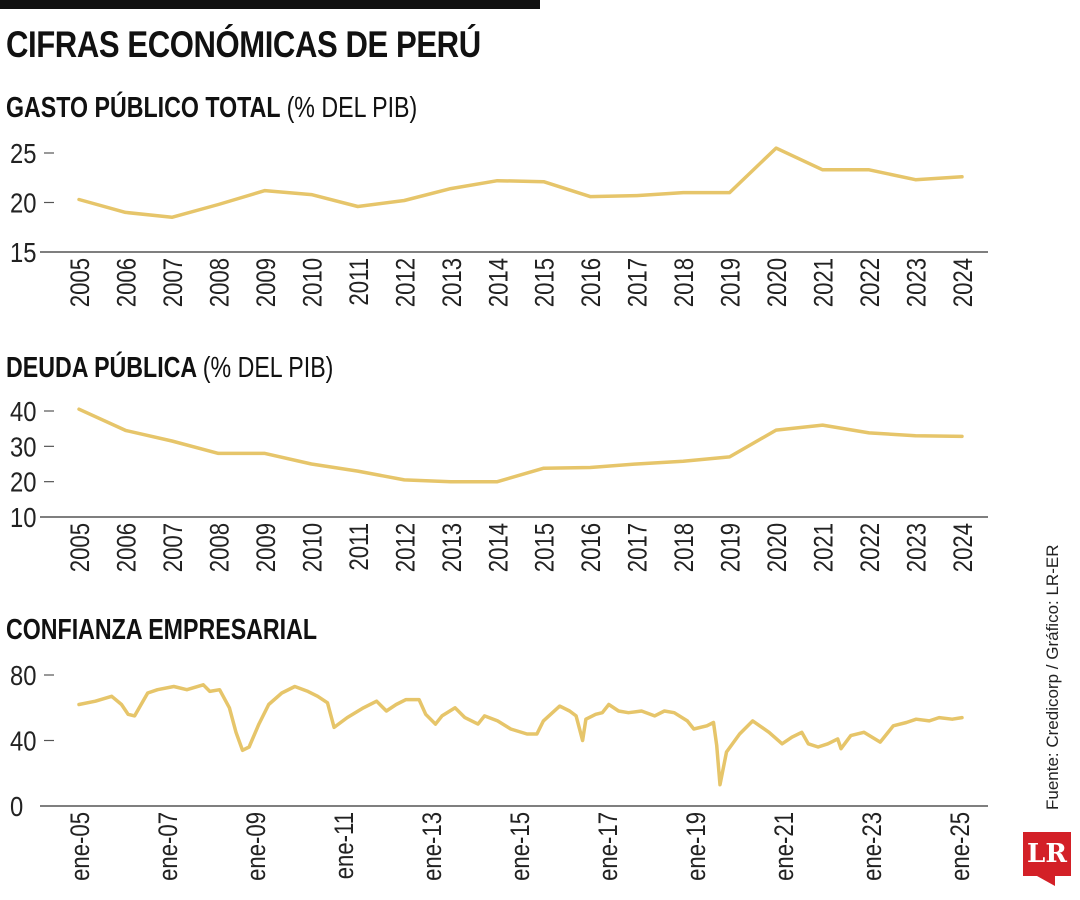 The image size is (1080, 900). Describe the element at coordinates (23, 482) in the screenshot. I see `deuda-y-tick-label: 20` at that location.